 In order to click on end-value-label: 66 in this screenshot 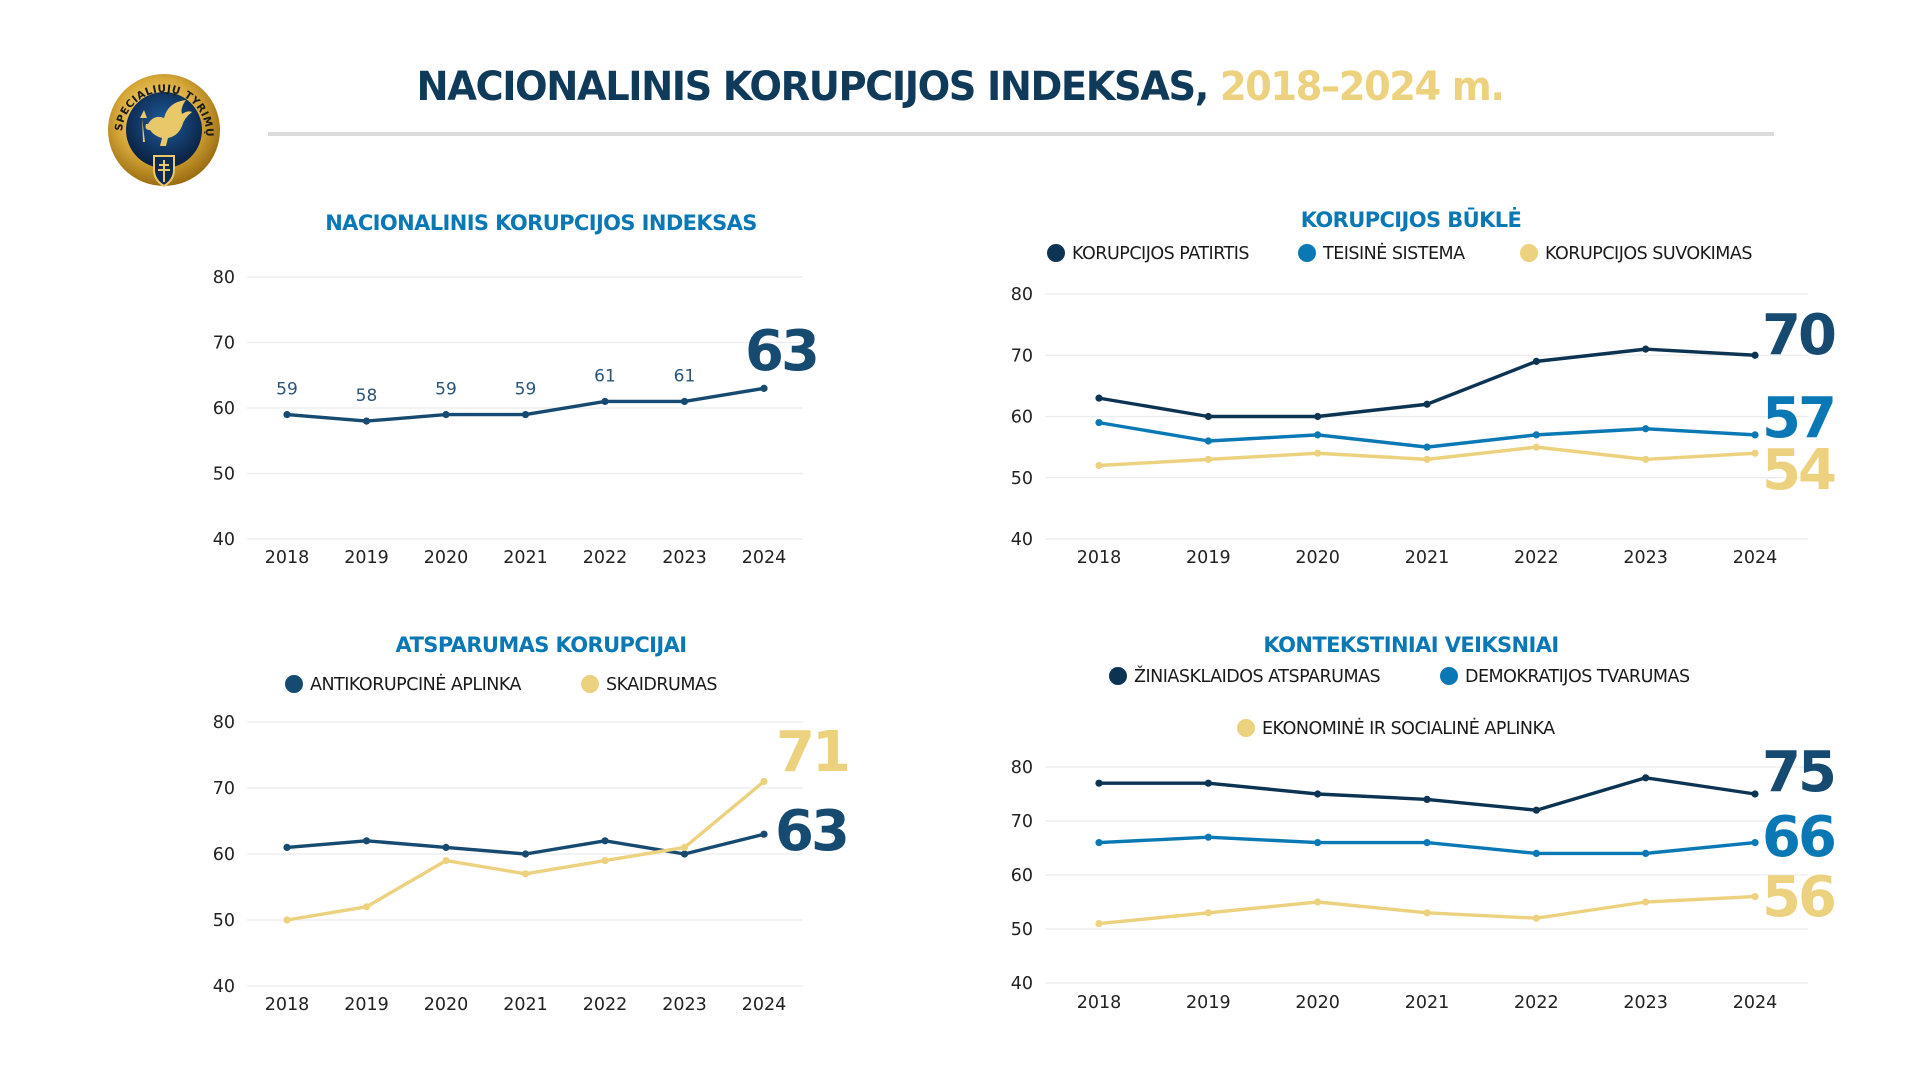, I will do `click(1798, 837)`.